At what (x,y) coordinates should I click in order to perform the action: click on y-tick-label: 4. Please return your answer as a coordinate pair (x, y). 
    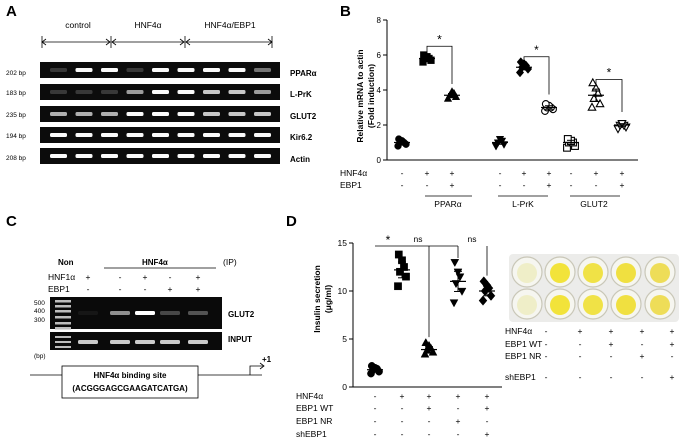
    Looking at the image, I should click on (379, 90).